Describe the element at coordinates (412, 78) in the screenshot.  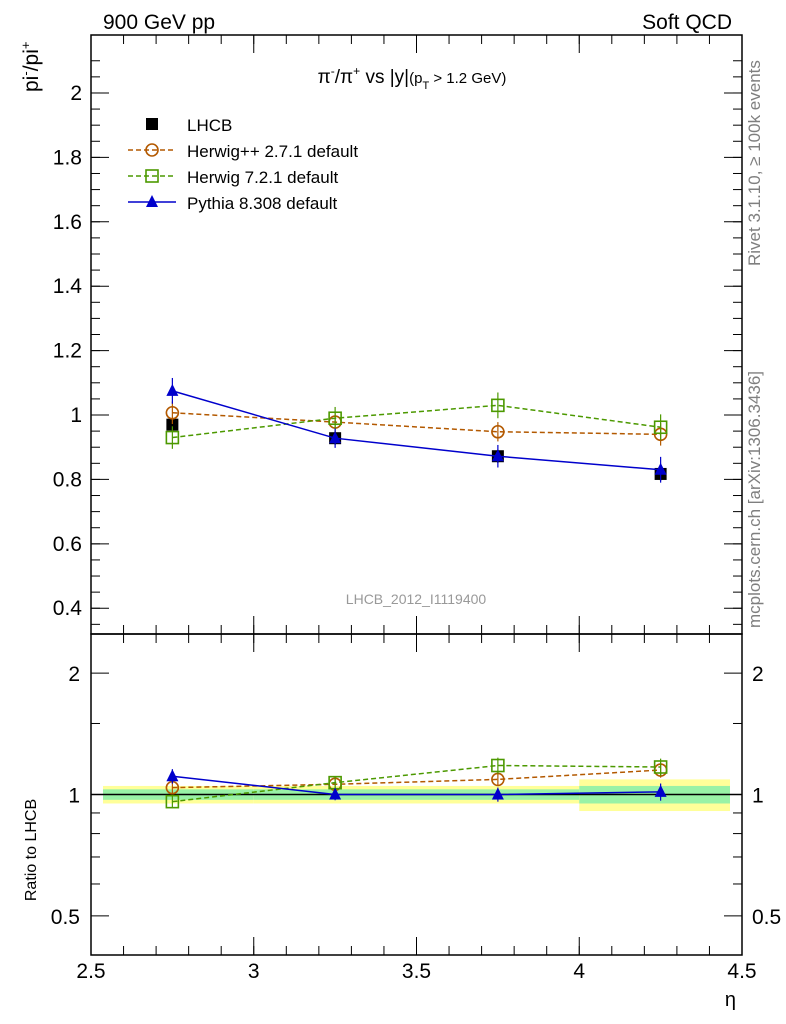
I see `chart-title: π-/π+ vs |y|(pT > 1.2 GeV)` at that location.